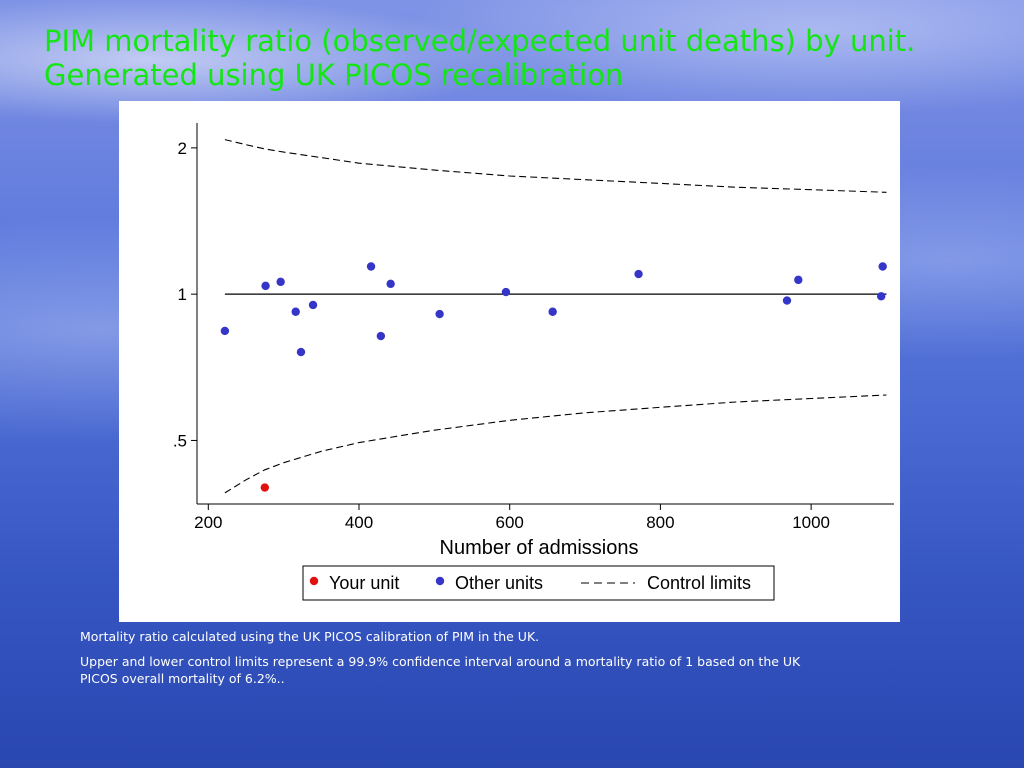  I want to click on x-tick-label: 600, so click(510, 522).